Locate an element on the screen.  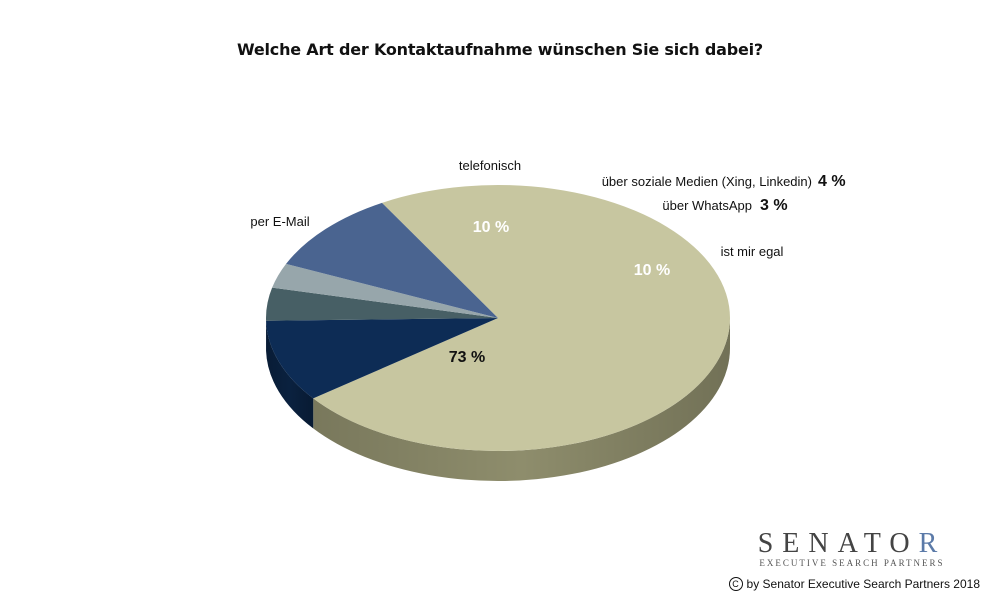
slice-value-label-4: 10 % is located at coordinates (652, 270).